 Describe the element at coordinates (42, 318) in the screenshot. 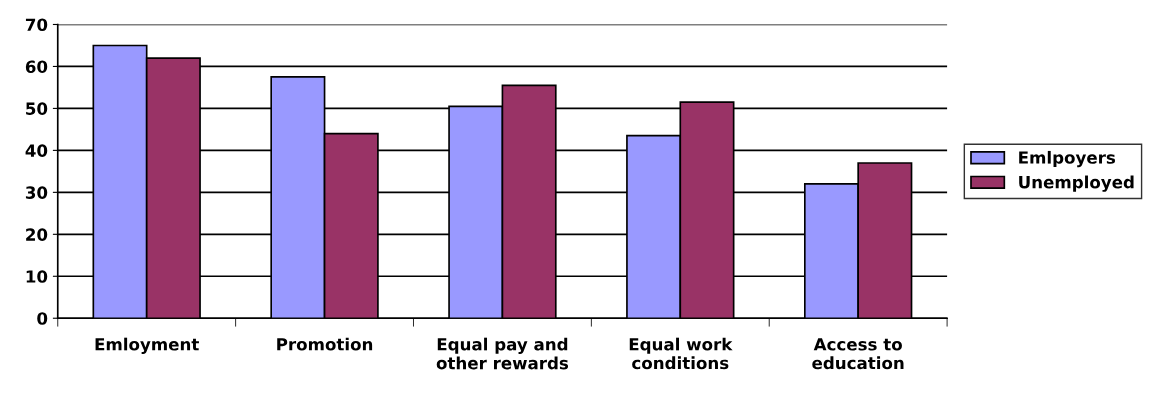

I see `y-tick-label: 0` at that location.